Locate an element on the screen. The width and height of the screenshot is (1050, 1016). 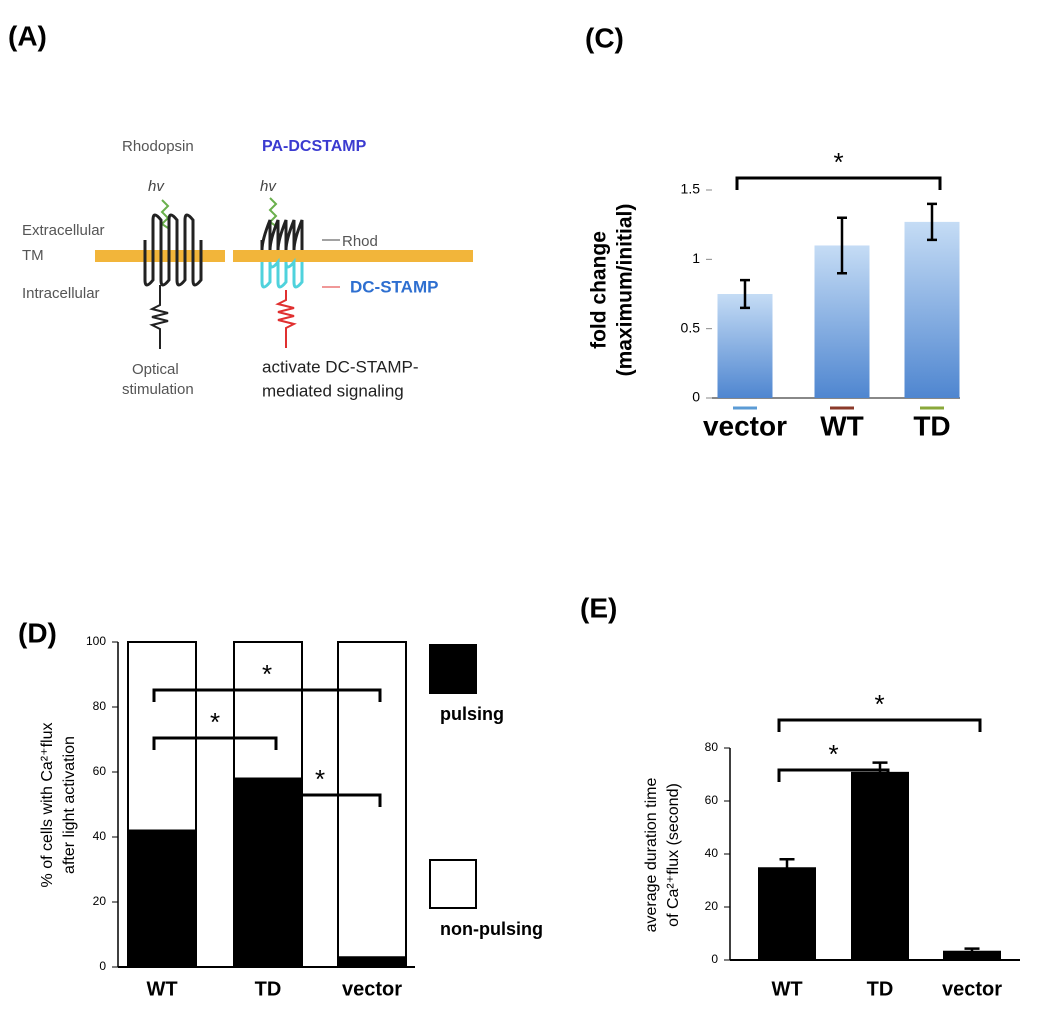
diagram-text: activate DC-STAMP- is located at coordinates (340, 366).